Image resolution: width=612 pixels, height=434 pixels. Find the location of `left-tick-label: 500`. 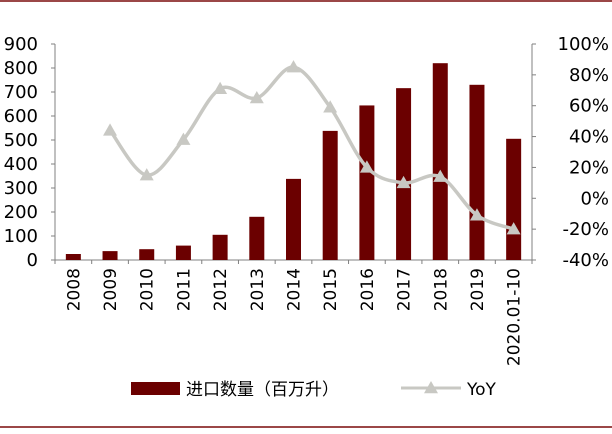

left-tick-label: 500 is located at coordinates (21, 140).